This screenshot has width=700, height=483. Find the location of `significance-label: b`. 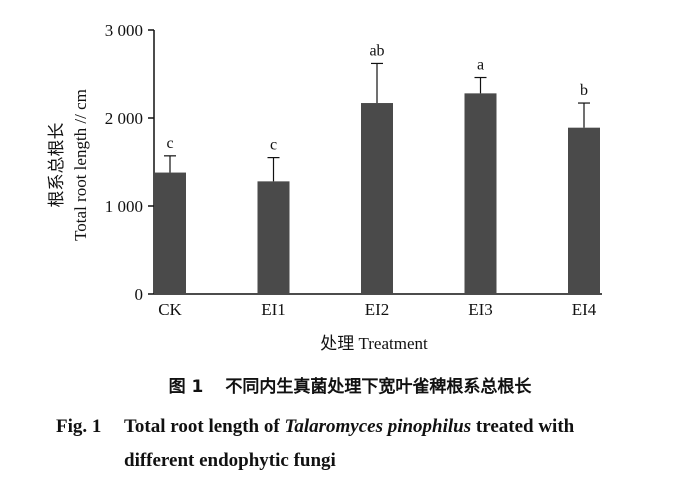

significance-label: b is located at coordinates (584, 90).